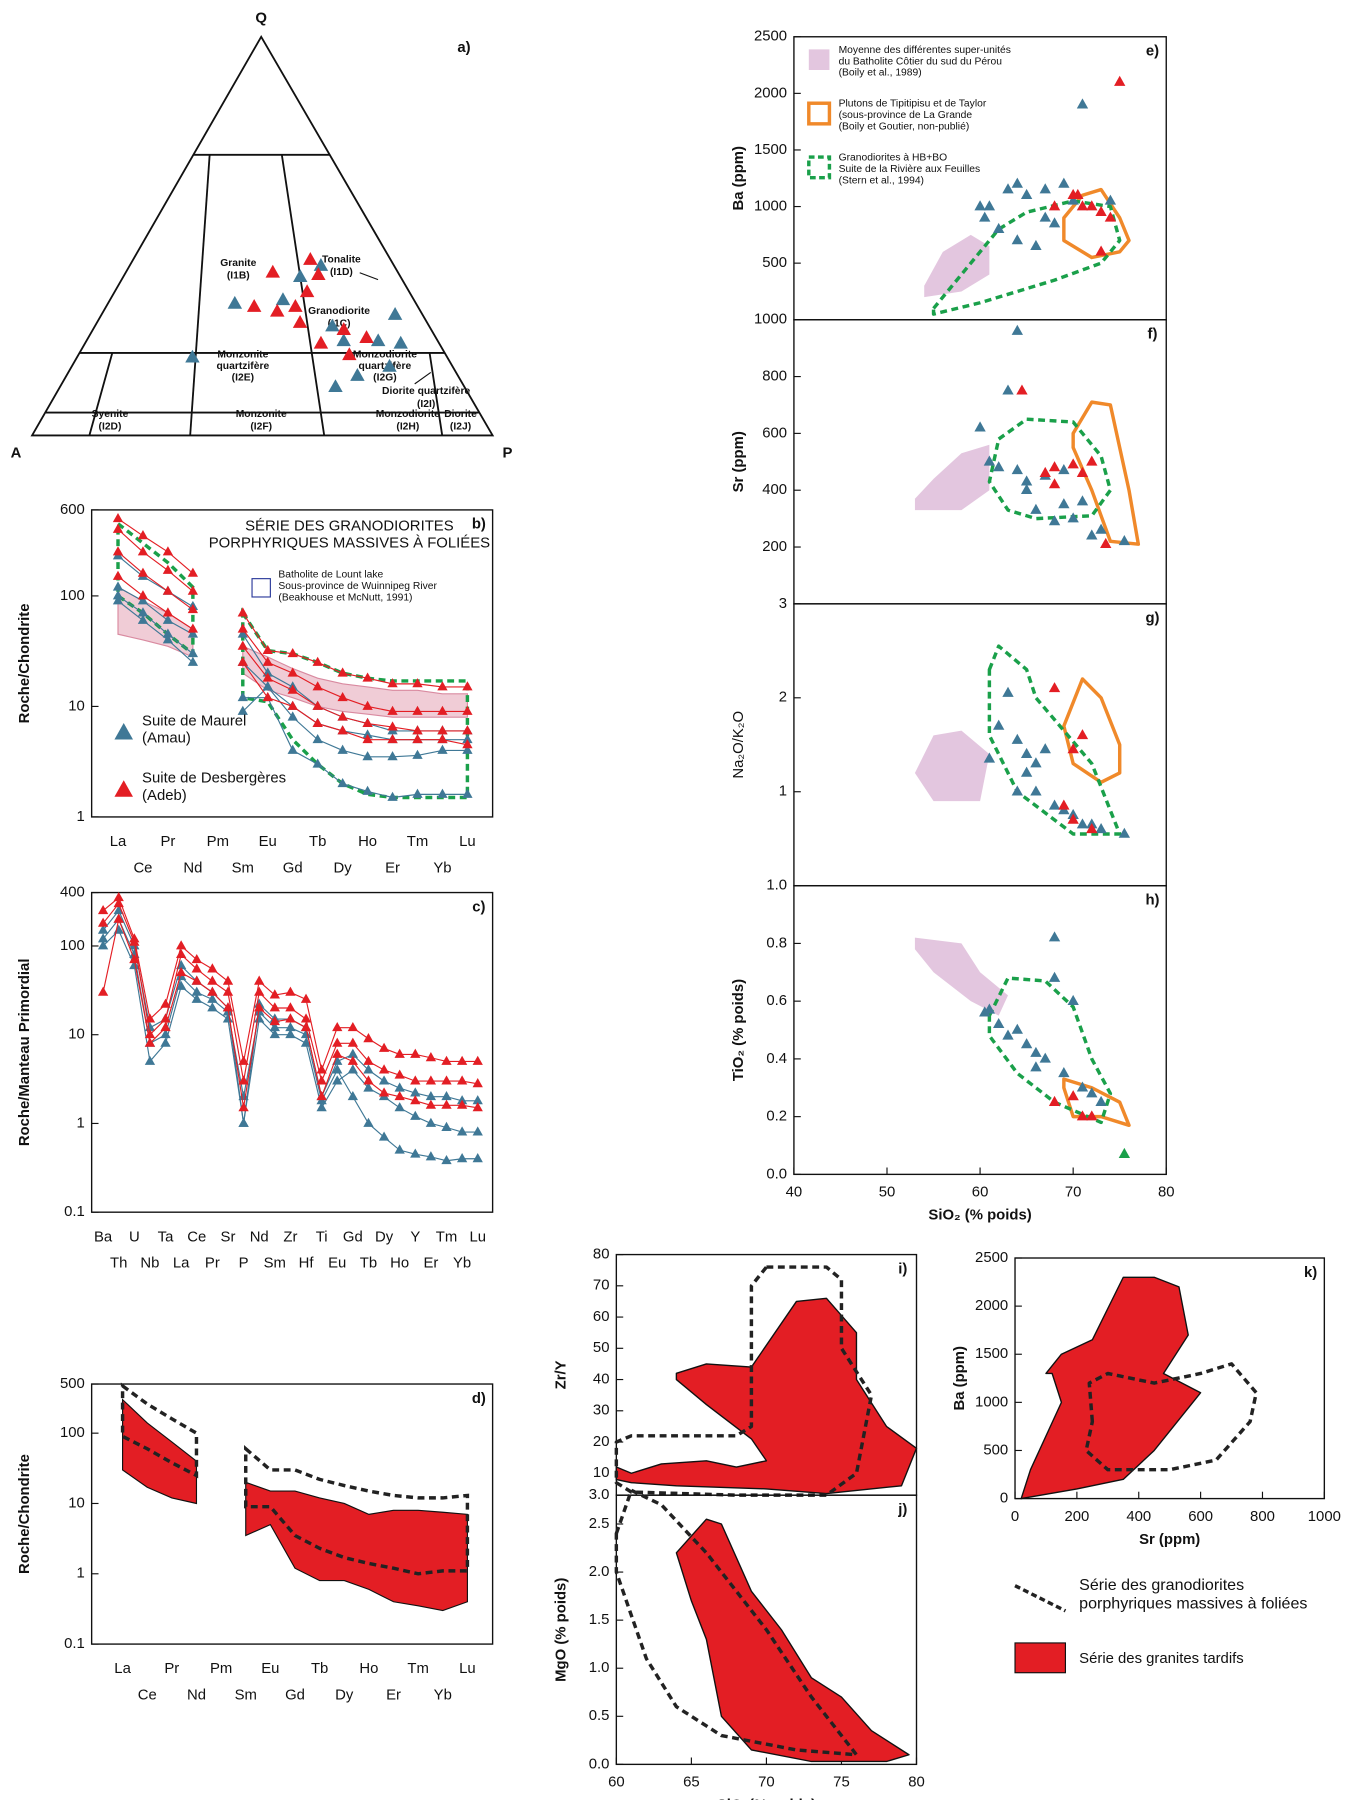 The image size is (1361, 1800). Describe the element at coordinates (415, 1237) in the screenshot. I see `x-tick-label: Y` at that location.